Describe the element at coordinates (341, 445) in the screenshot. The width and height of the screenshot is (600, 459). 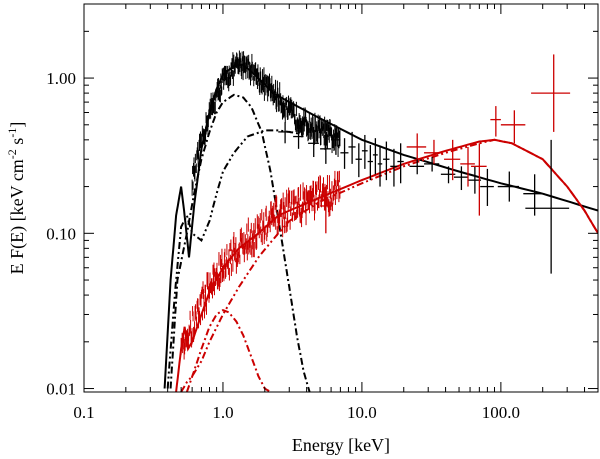
I see `x-axis-label: Energy [keV]` at that location.